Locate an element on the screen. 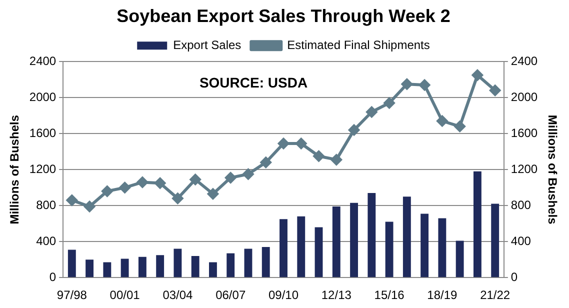 This screenshot has width=569, height=308. legend-label: Estimated Final Shipments is located at coordinates (358, 45).